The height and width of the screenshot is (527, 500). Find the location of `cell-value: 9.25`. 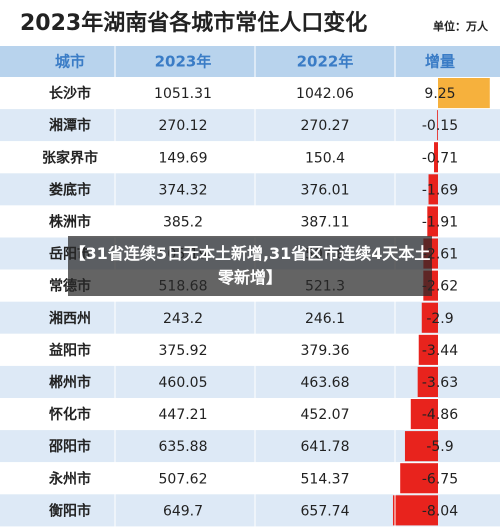

cell-value: 9.25 is located at coordinates (439, 94).